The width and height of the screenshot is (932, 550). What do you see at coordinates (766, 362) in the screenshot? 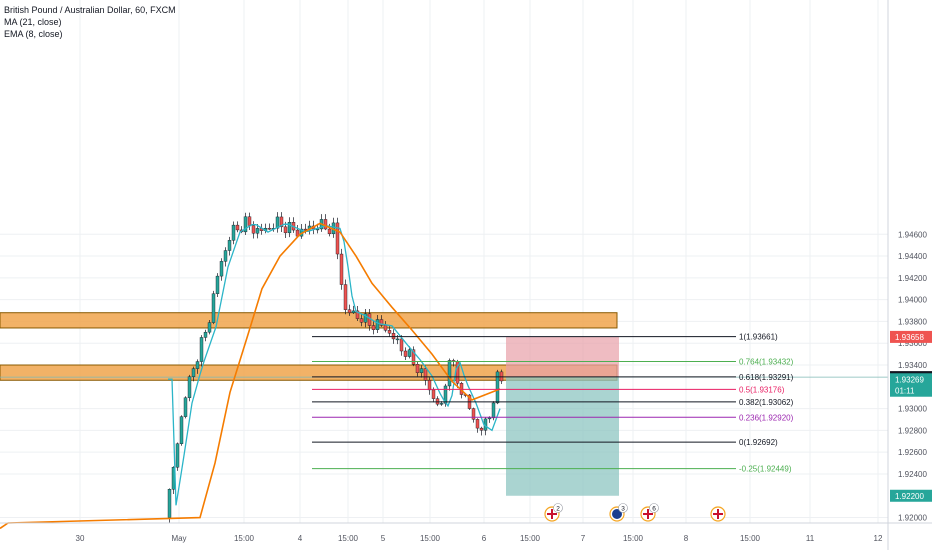
I see `fib-level-label: 0.764(1.93432)` at bounding box center [766, 362].